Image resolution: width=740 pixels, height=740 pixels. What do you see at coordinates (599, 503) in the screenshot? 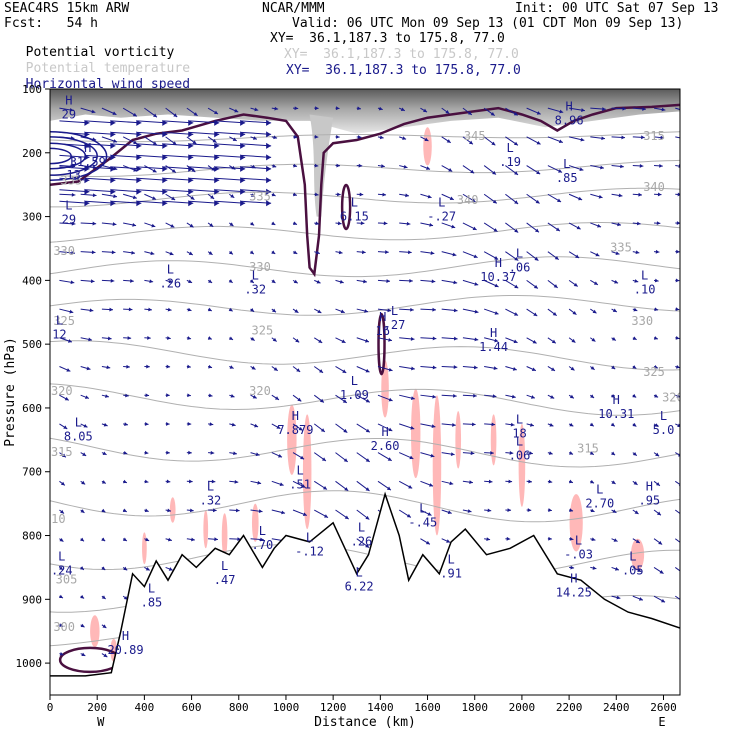
I see `extremum-value: 2.70` at bounding box center [599, 503].